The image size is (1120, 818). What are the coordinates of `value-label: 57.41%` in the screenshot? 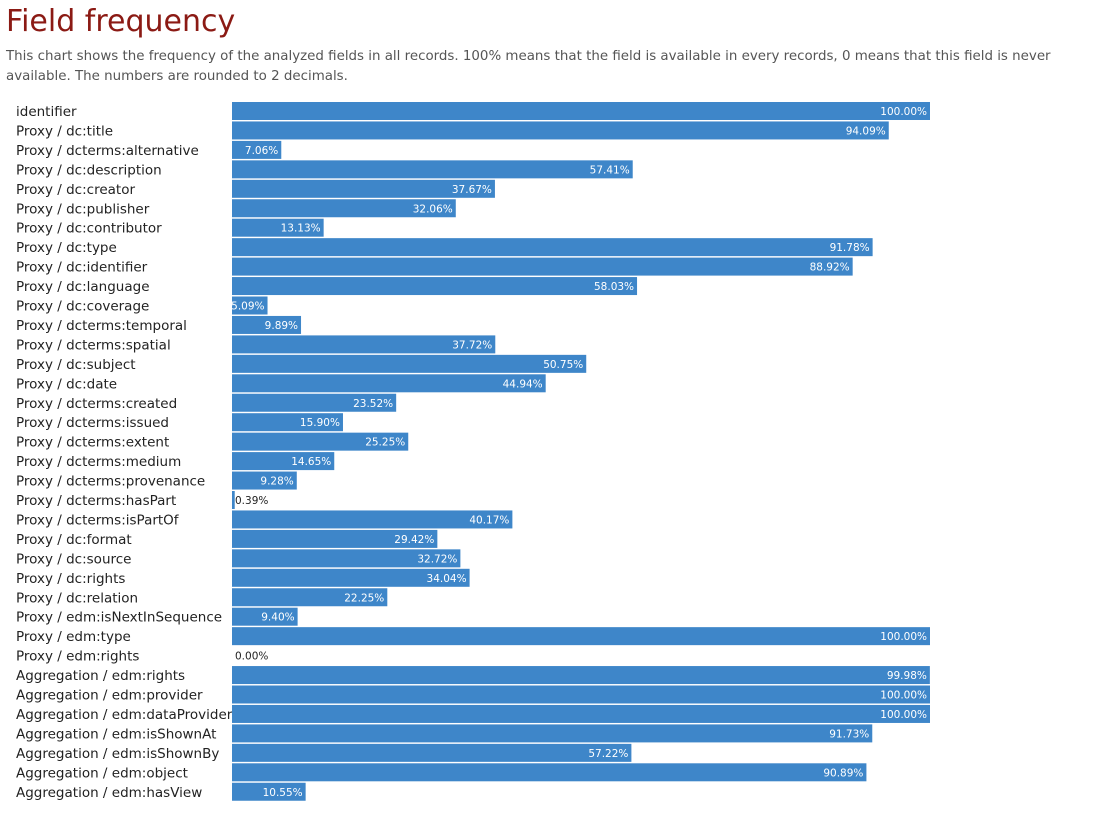 It's located at (610, 170).